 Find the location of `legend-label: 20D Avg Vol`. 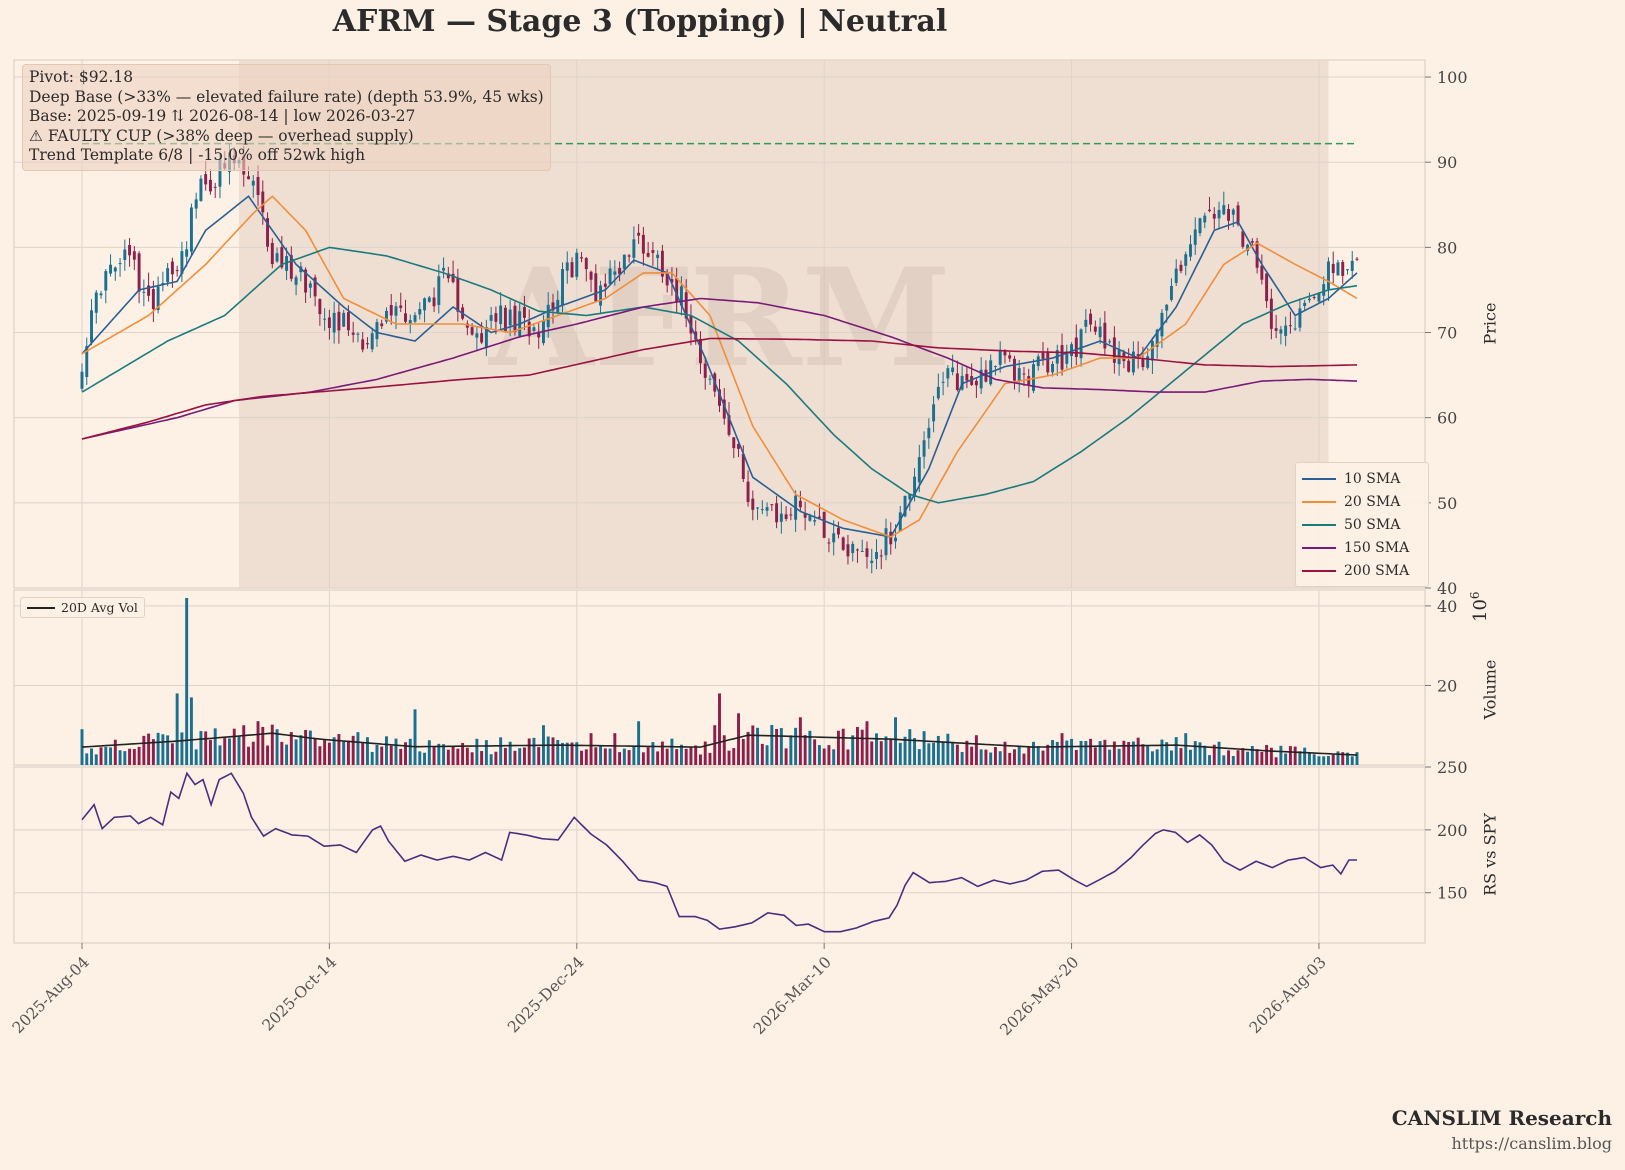

legend-label: 20D Avg Vol is located at coordinates (99, 607).